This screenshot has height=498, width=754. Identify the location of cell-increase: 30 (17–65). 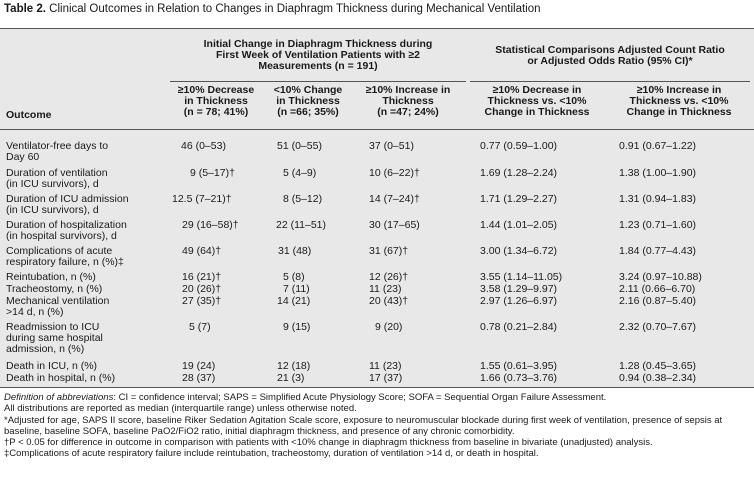
(394, 225).